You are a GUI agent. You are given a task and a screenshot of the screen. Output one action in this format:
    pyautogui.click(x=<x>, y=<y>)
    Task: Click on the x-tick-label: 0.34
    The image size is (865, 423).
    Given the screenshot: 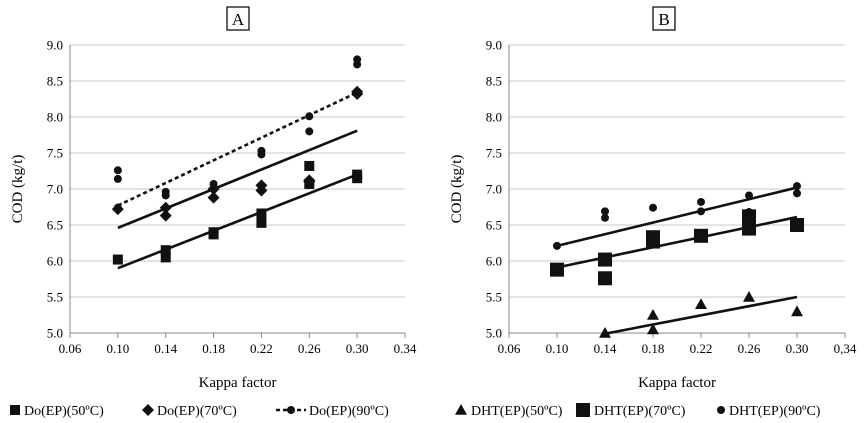 What is the action you would take?
    pyautogui.click(x=405, y=348)
    